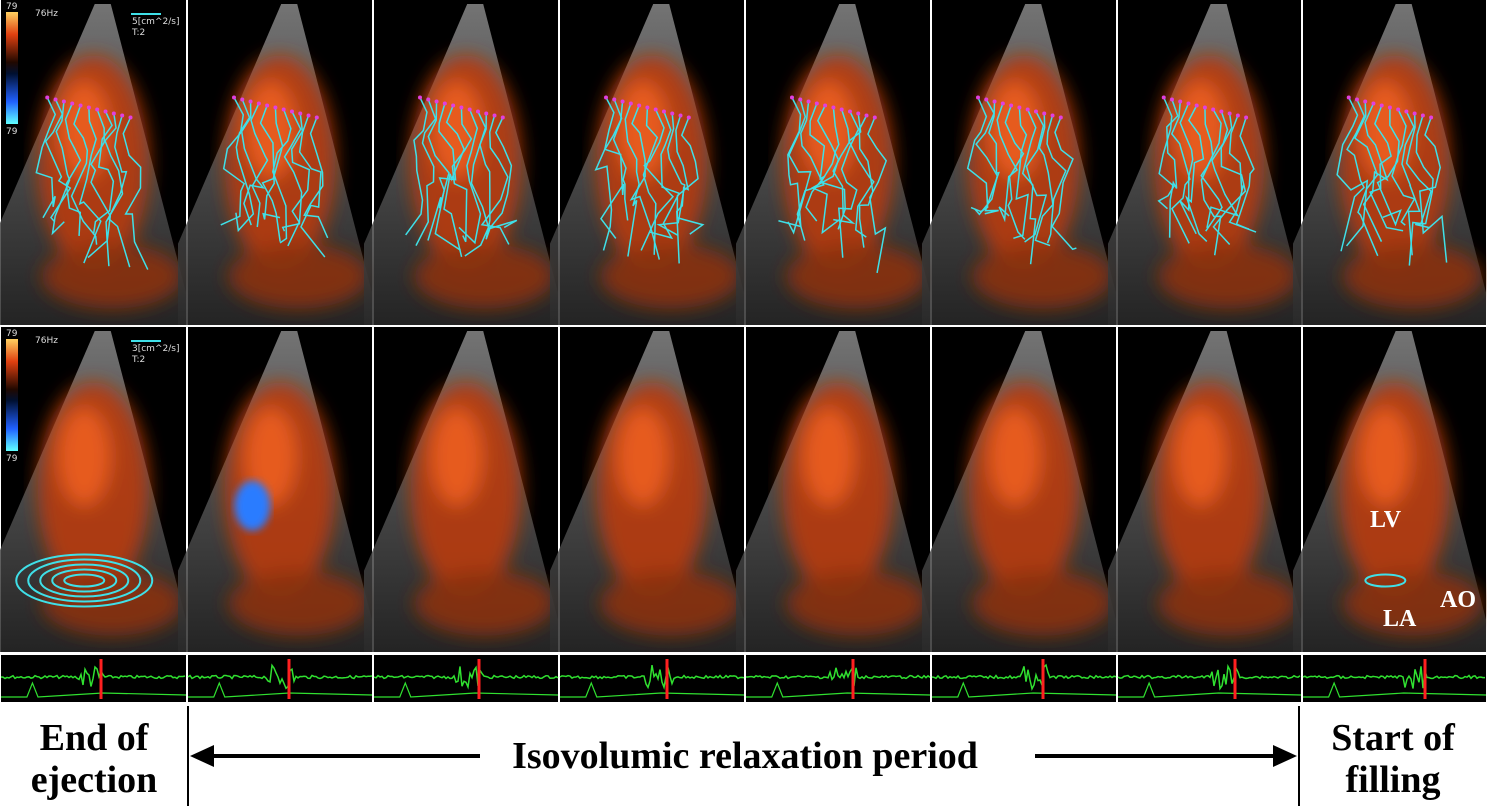 The image size is (1487, 806). What do you see at coordinates (1393, 738) in the screenshot?
I see `phase-end: Start of` at bounding box center [1393, 738].